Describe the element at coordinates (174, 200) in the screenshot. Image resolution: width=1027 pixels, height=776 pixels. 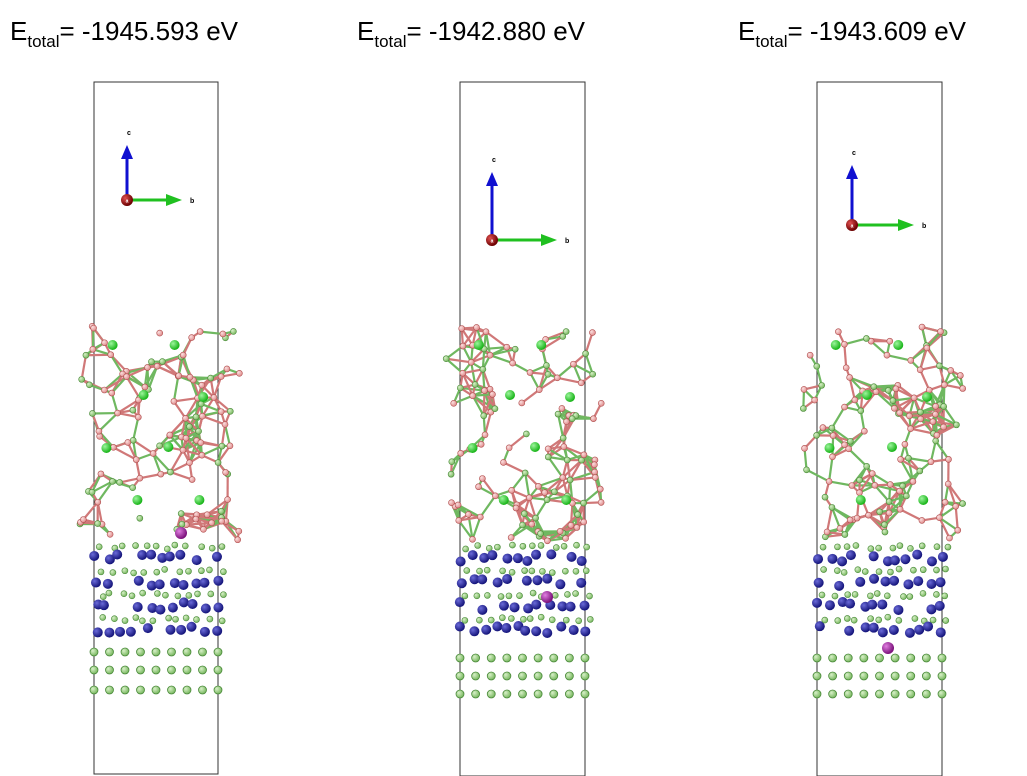
I see `axis-b-head` at that location.